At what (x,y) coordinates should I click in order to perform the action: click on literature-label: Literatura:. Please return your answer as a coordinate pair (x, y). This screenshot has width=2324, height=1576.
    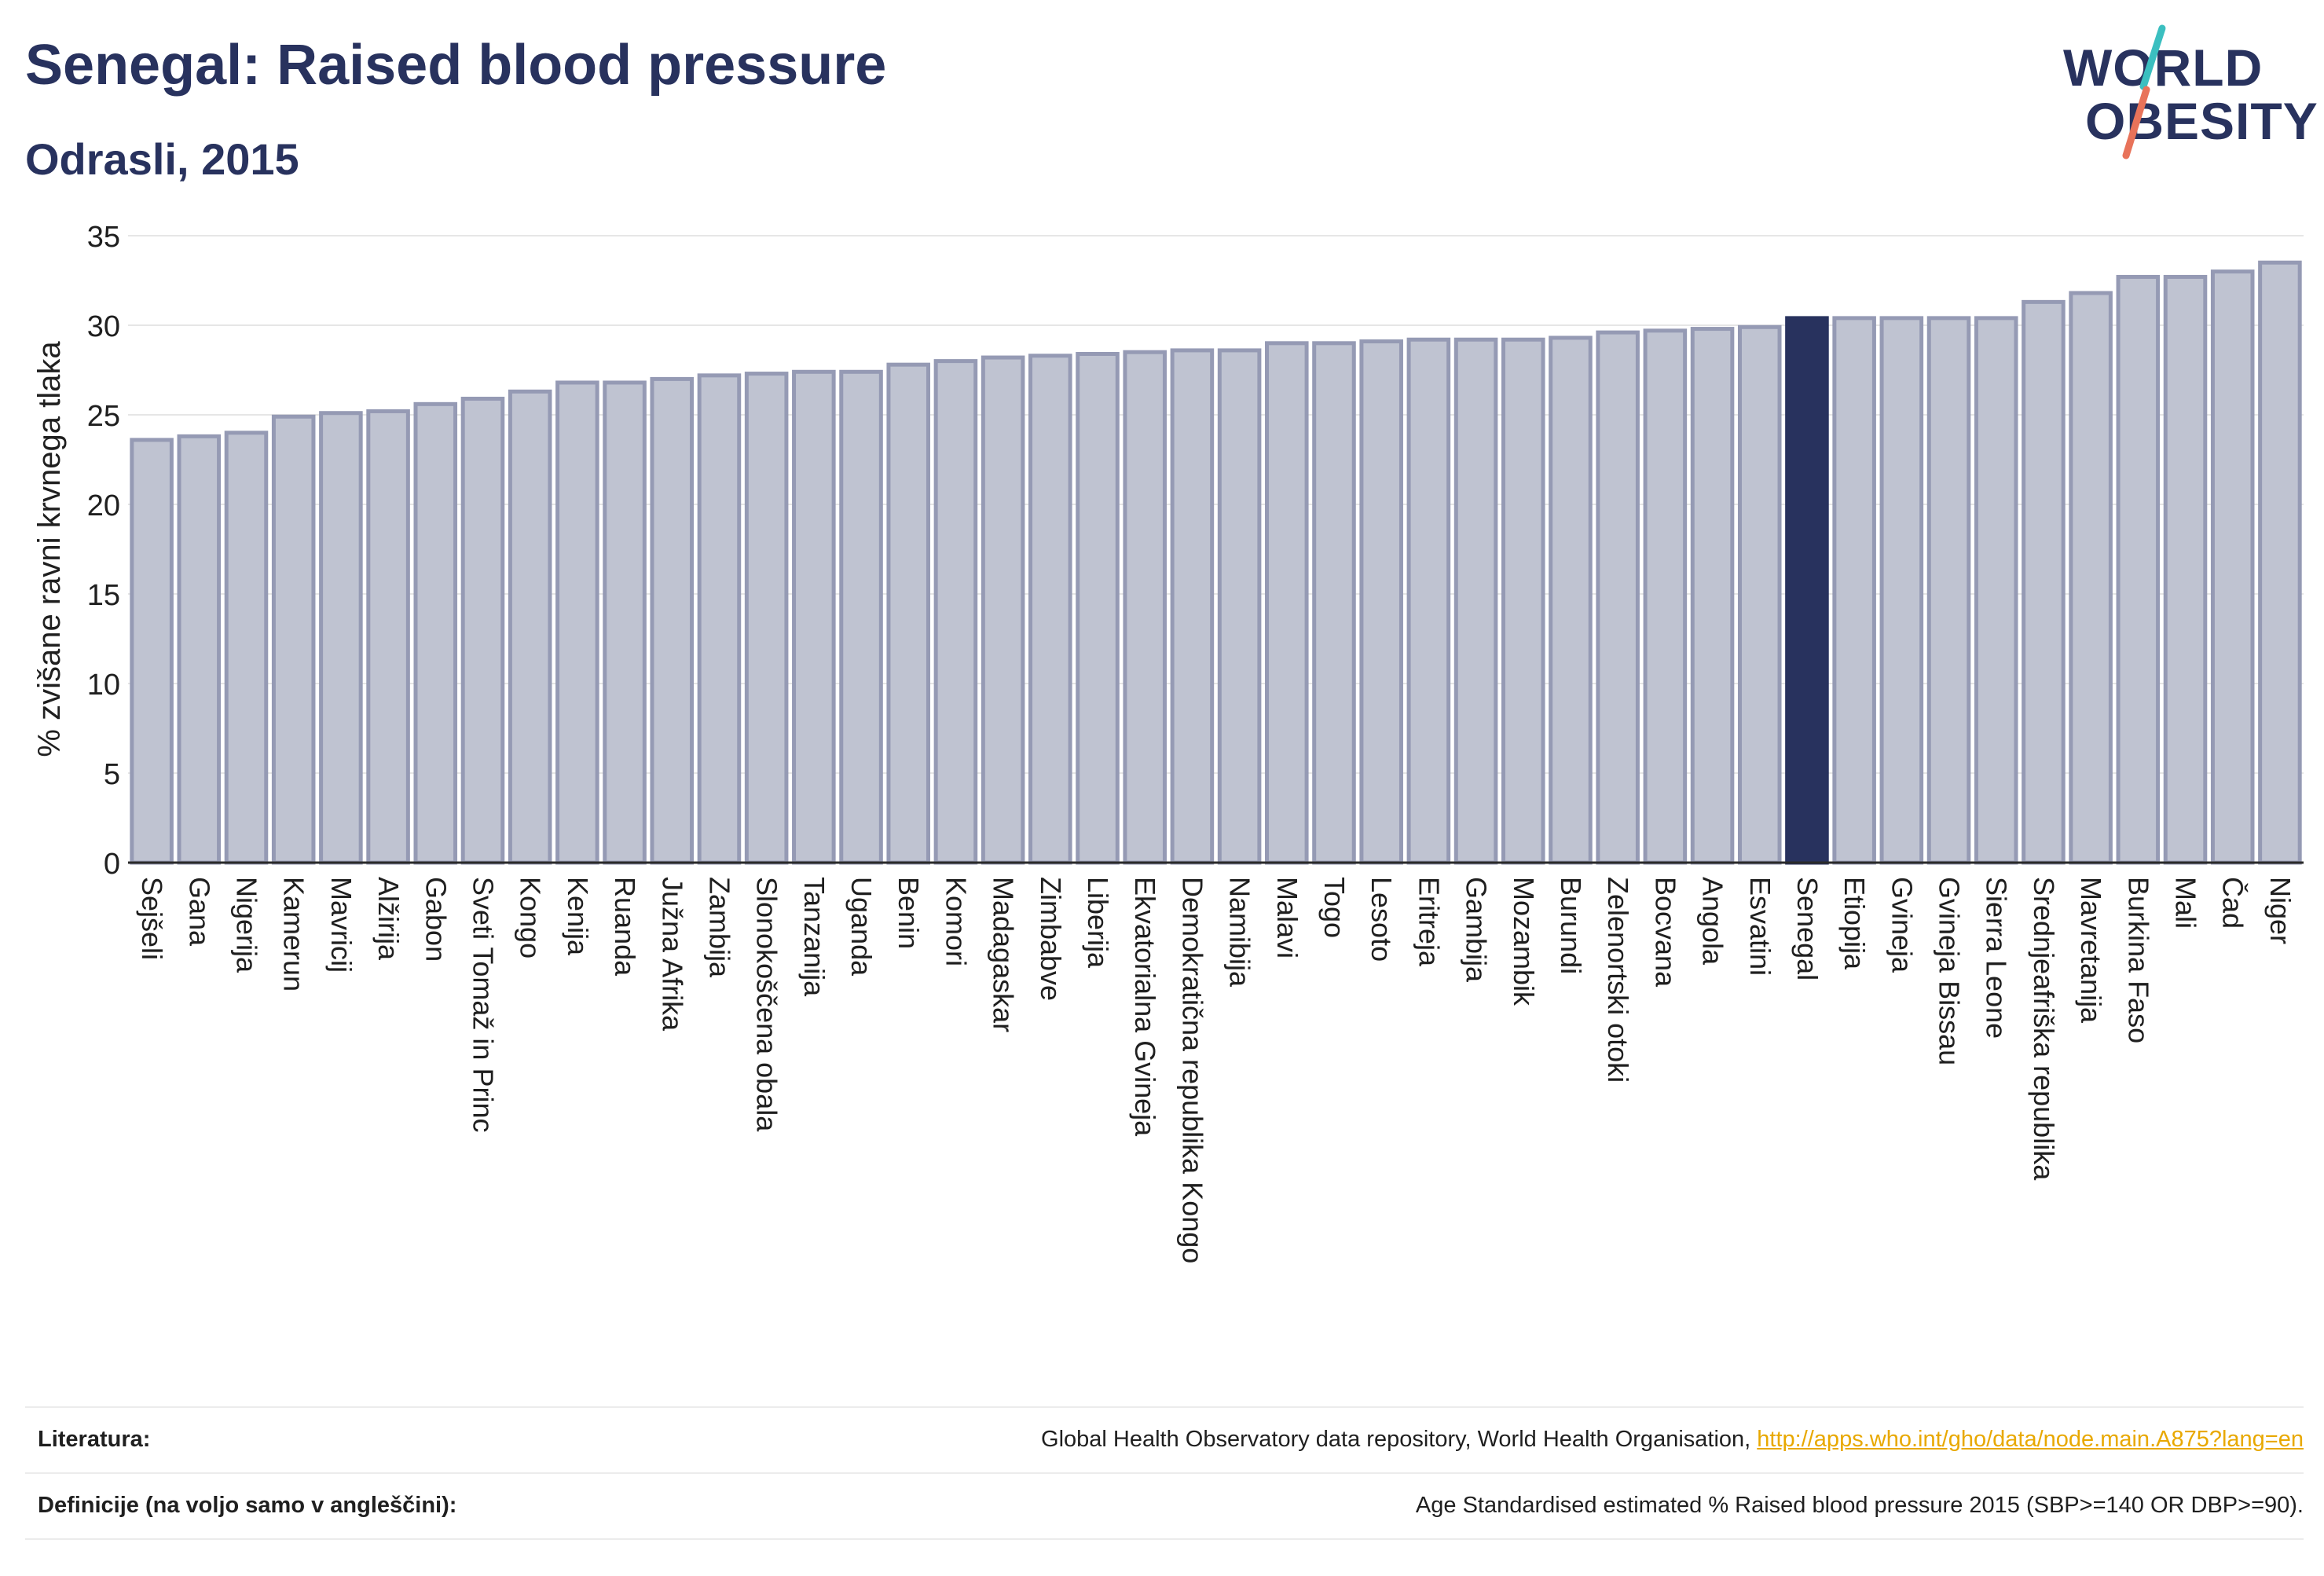
    Looking at the image, I should click on (94, 1439).